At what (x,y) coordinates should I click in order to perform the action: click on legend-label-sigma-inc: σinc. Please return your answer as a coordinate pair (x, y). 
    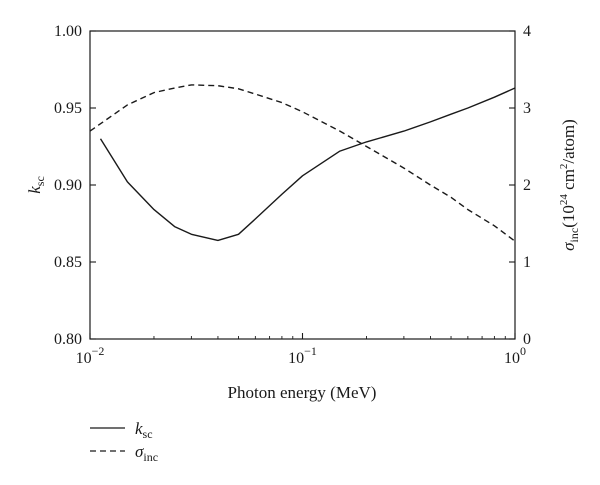
    Looking at the image, I should click on (146, 453).